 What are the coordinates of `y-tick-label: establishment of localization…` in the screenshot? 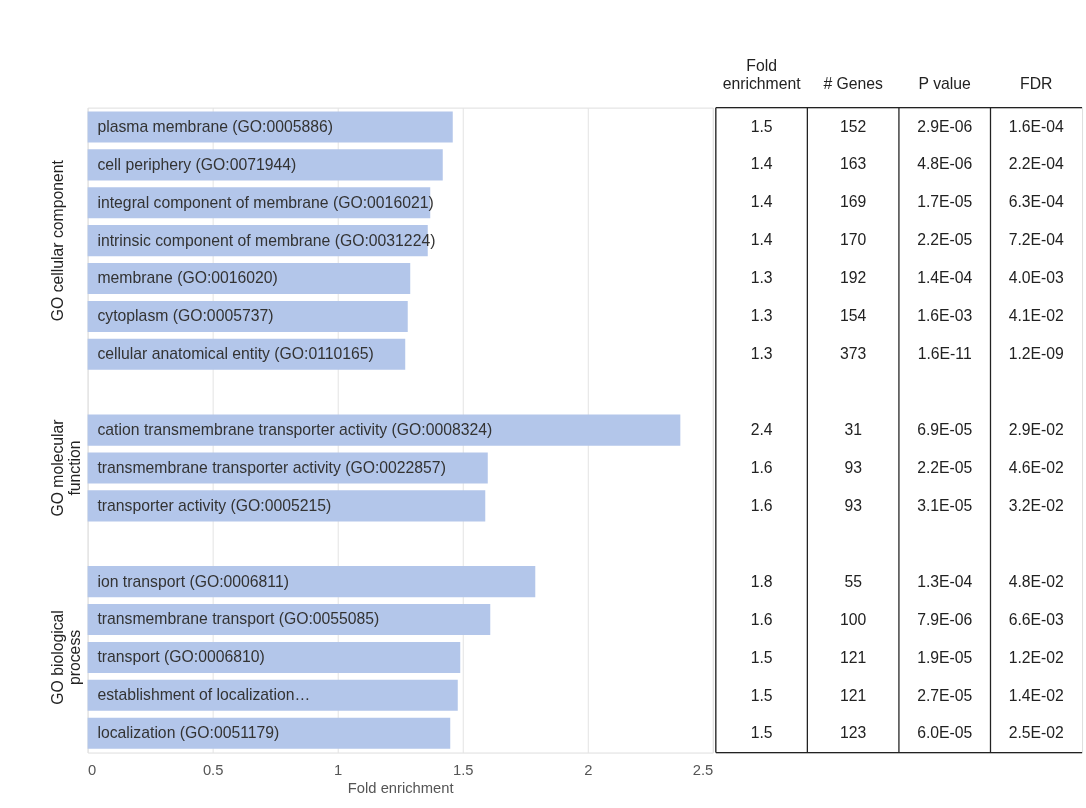 It's located at (204, 695).